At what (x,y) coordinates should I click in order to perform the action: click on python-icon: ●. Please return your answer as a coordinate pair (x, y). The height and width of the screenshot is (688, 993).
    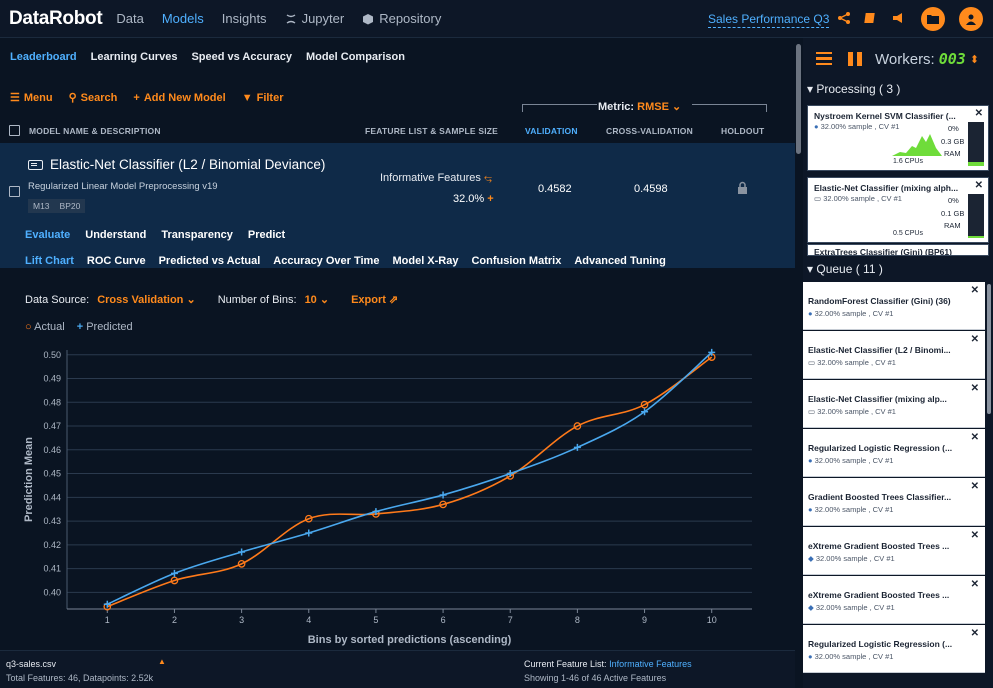
    Looking at the image, I should click on (810, 509).